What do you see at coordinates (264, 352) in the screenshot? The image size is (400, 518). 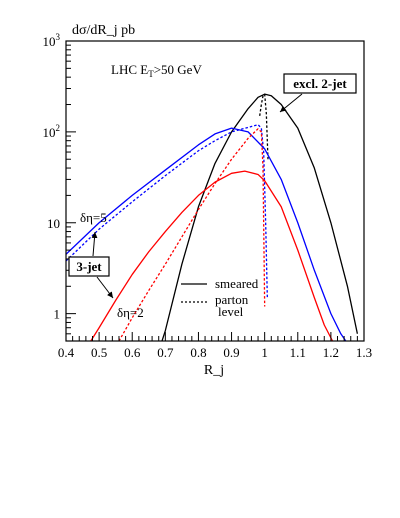 I see `x-tick-label: 1` at bounding box center [264, 352].